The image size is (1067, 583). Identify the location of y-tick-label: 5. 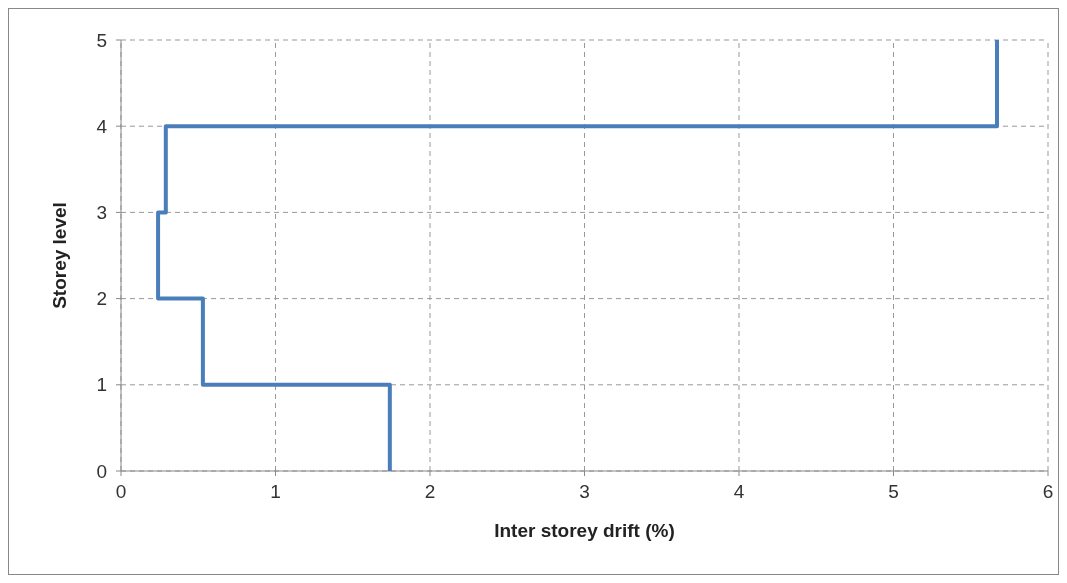
(101, 40).